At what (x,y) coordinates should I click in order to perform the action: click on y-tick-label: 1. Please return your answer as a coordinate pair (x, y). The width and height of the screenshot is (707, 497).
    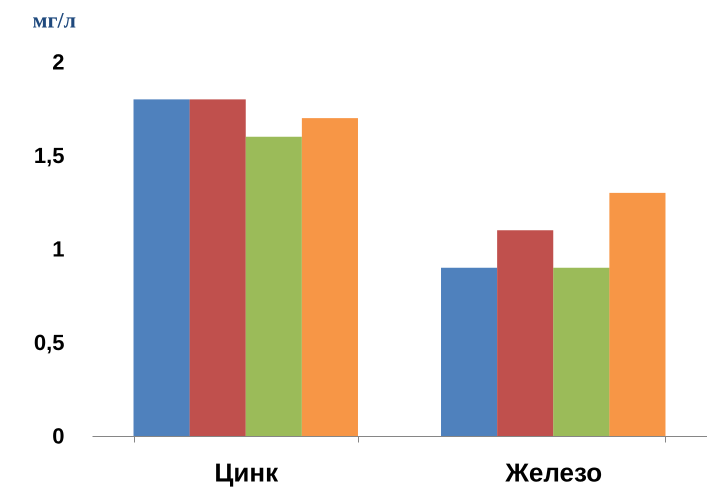
    Looking at the image, I should click on (58, 249).